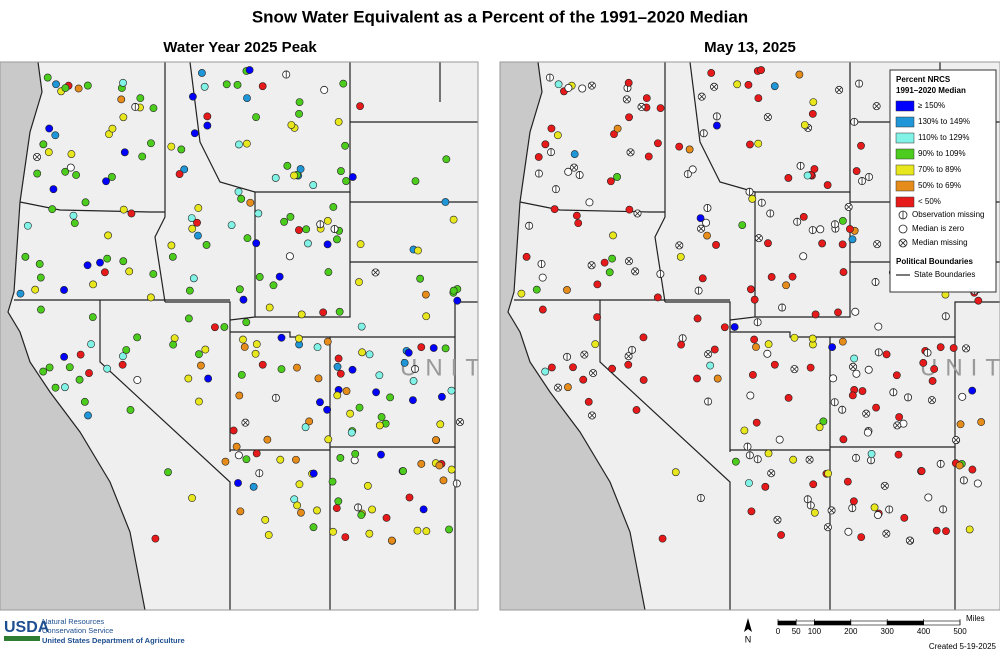 This screenshot has height=658, width=1000. Describe the element at coordinates (22, 638) in the screenshot. I see `logo-bar` at that location.